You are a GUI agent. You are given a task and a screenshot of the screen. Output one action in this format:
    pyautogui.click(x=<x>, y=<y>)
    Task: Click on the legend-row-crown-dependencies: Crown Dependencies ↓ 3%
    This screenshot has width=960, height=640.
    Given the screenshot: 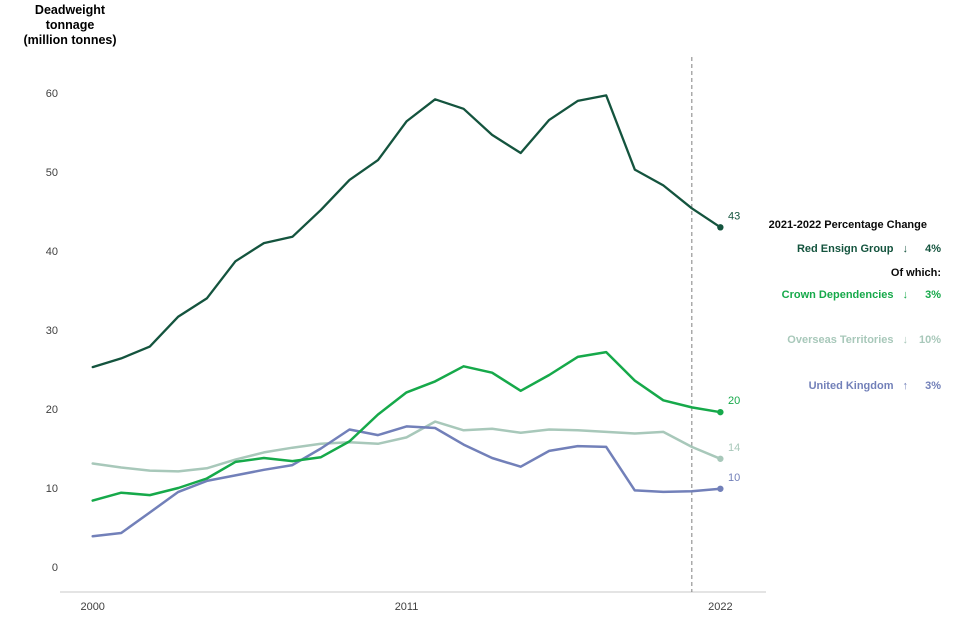 What is the action you would take?
    pyautogui.click(x=861, y=295)
    